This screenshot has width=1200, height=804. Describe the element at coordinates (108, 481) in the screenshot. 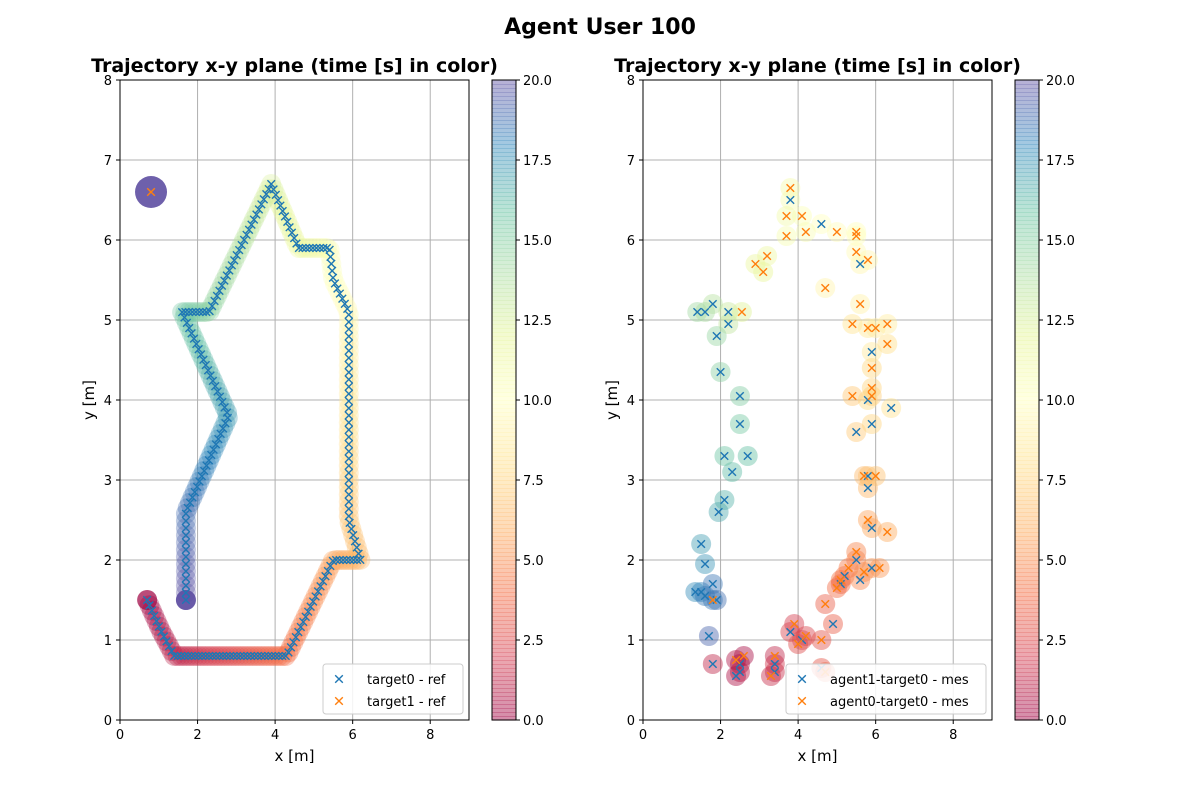

I see `y-tick-label: 3` at that location.